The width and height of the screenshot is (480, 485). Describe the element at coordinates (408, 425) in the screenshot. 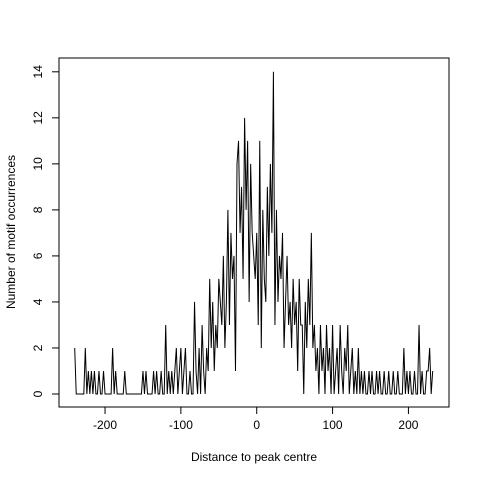

I see `x-tick-label: 200` at that location.